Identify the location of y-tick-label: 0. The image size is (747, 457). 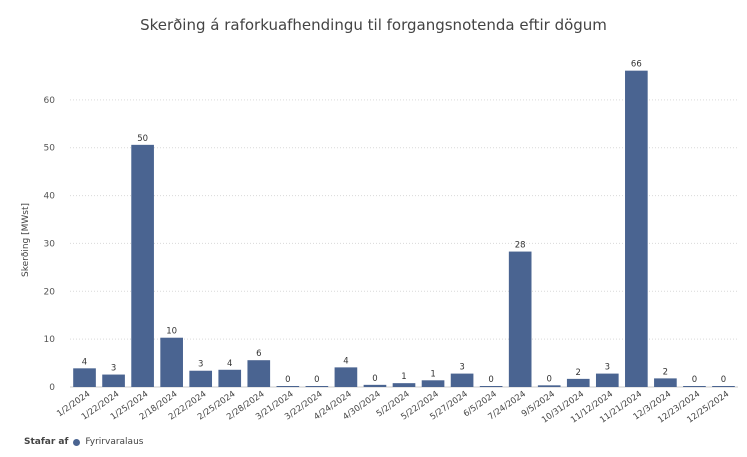
(52, 388).